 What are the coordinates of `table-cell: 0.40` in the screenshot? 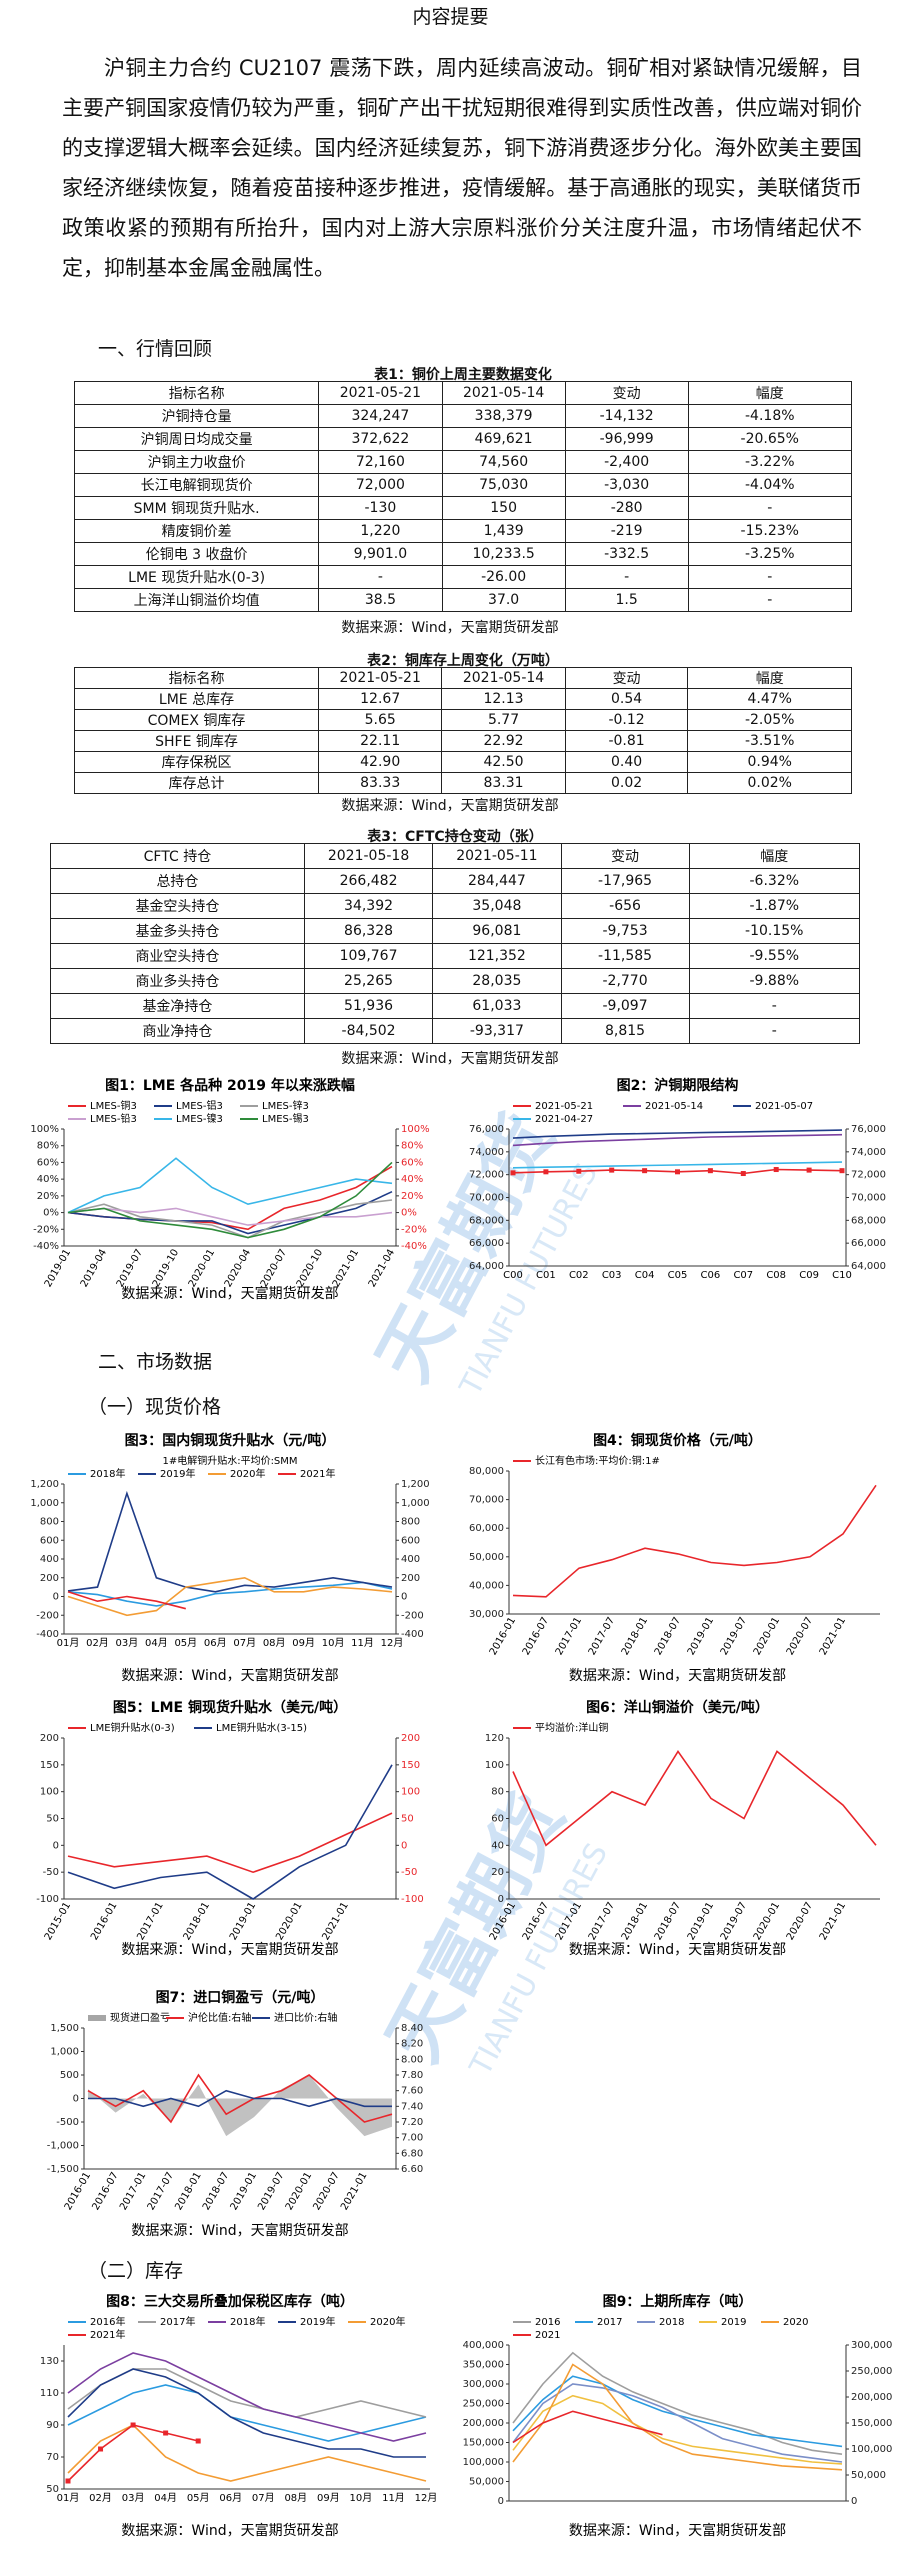 It's located at (626, 762).